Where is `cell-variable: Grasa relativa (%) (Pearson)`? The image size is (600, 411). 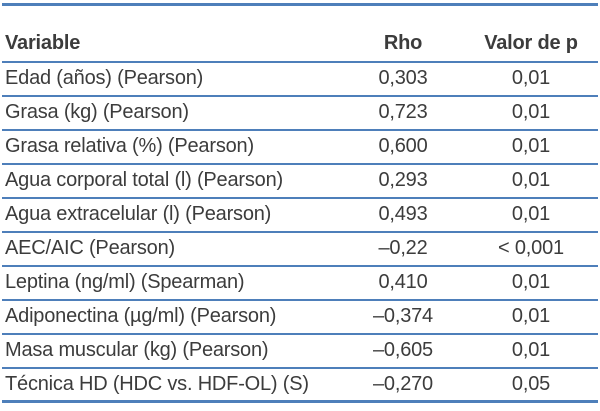
cell-variable: Grasa relativa (%) (Pearson) is located at coordinates (172, 147).